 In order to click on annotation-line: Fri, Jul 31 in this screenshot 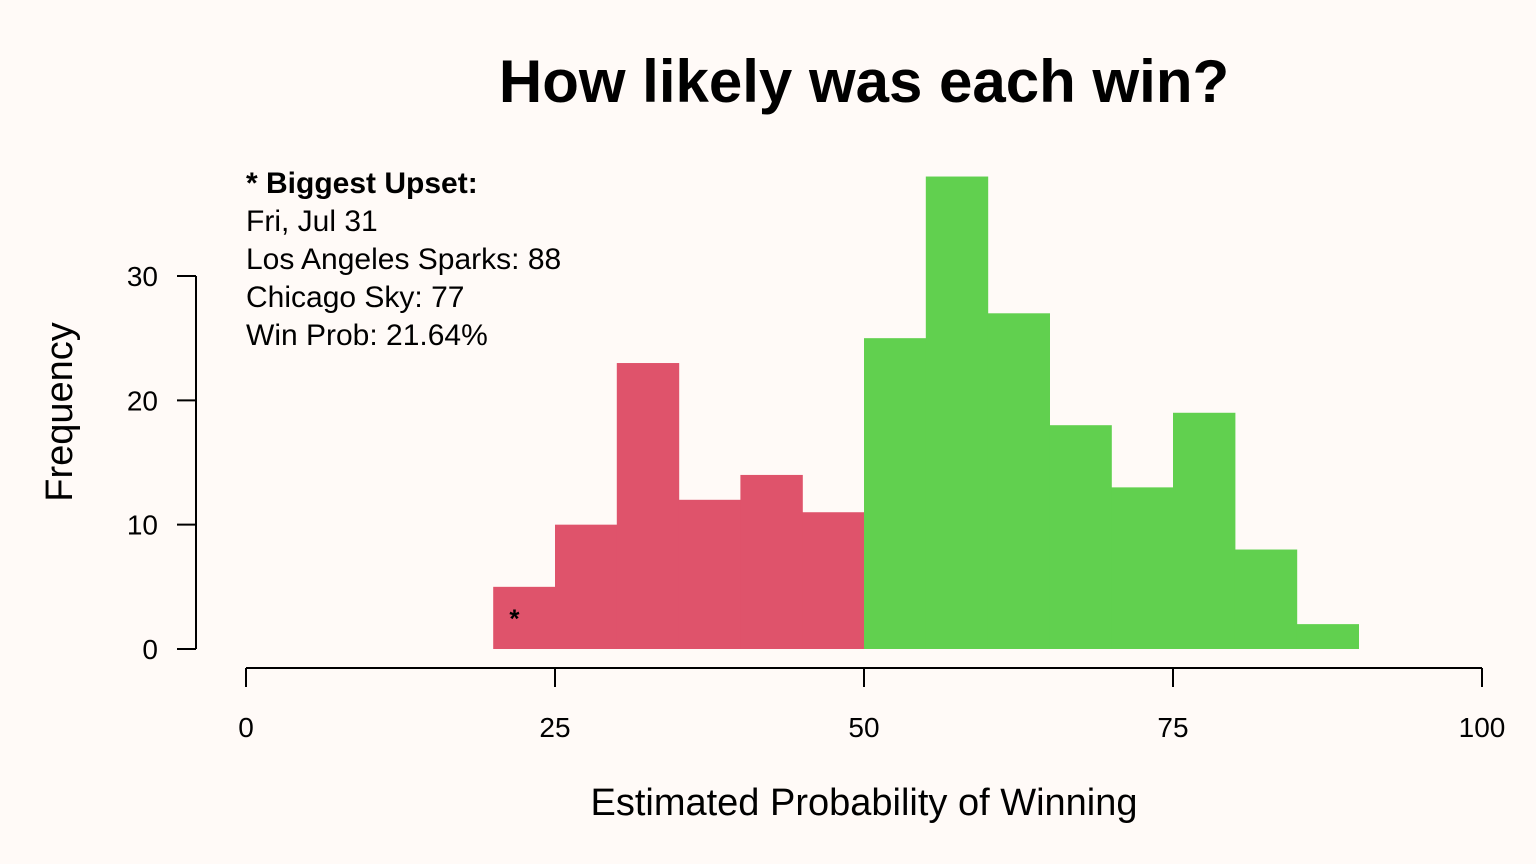, I will do `click(312, 221)`.